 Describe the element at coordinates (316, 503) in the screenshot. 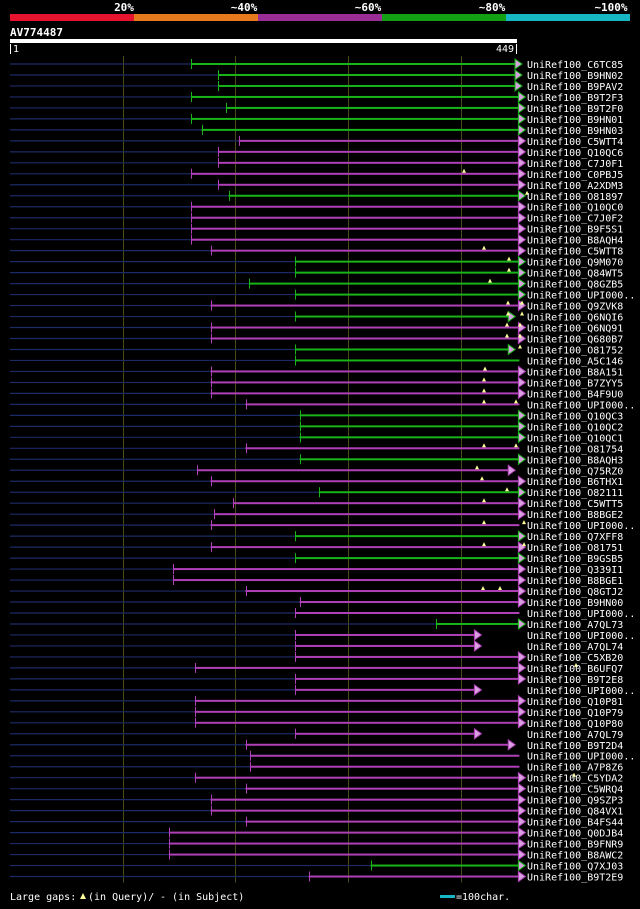

I see `hit-row: UniRef100_C5WTT5` at that location.